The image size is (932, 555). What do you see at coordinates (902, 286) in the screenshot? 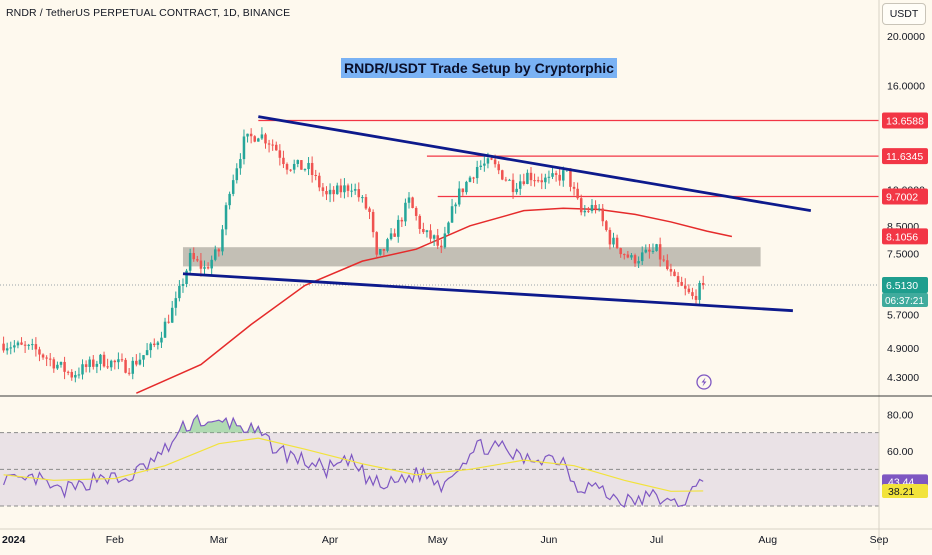
I see `price-label: 6.5130` at bounding box center [902, 286].